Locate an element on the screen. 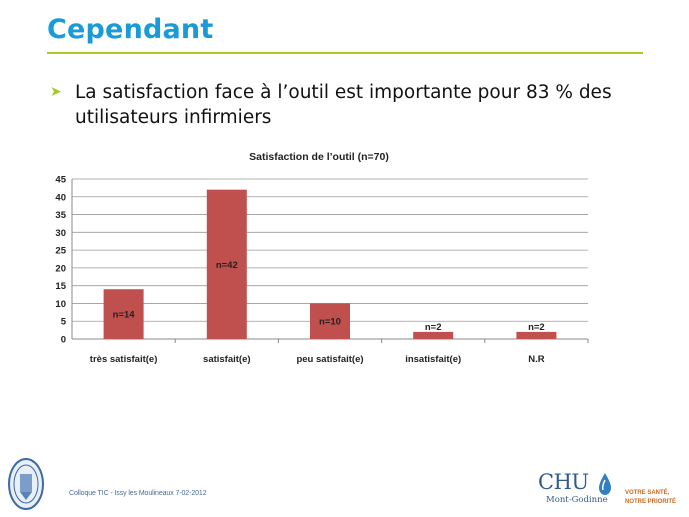 The image size is (689, 517). data-label: n=10 is located at coordinates (330, 322).